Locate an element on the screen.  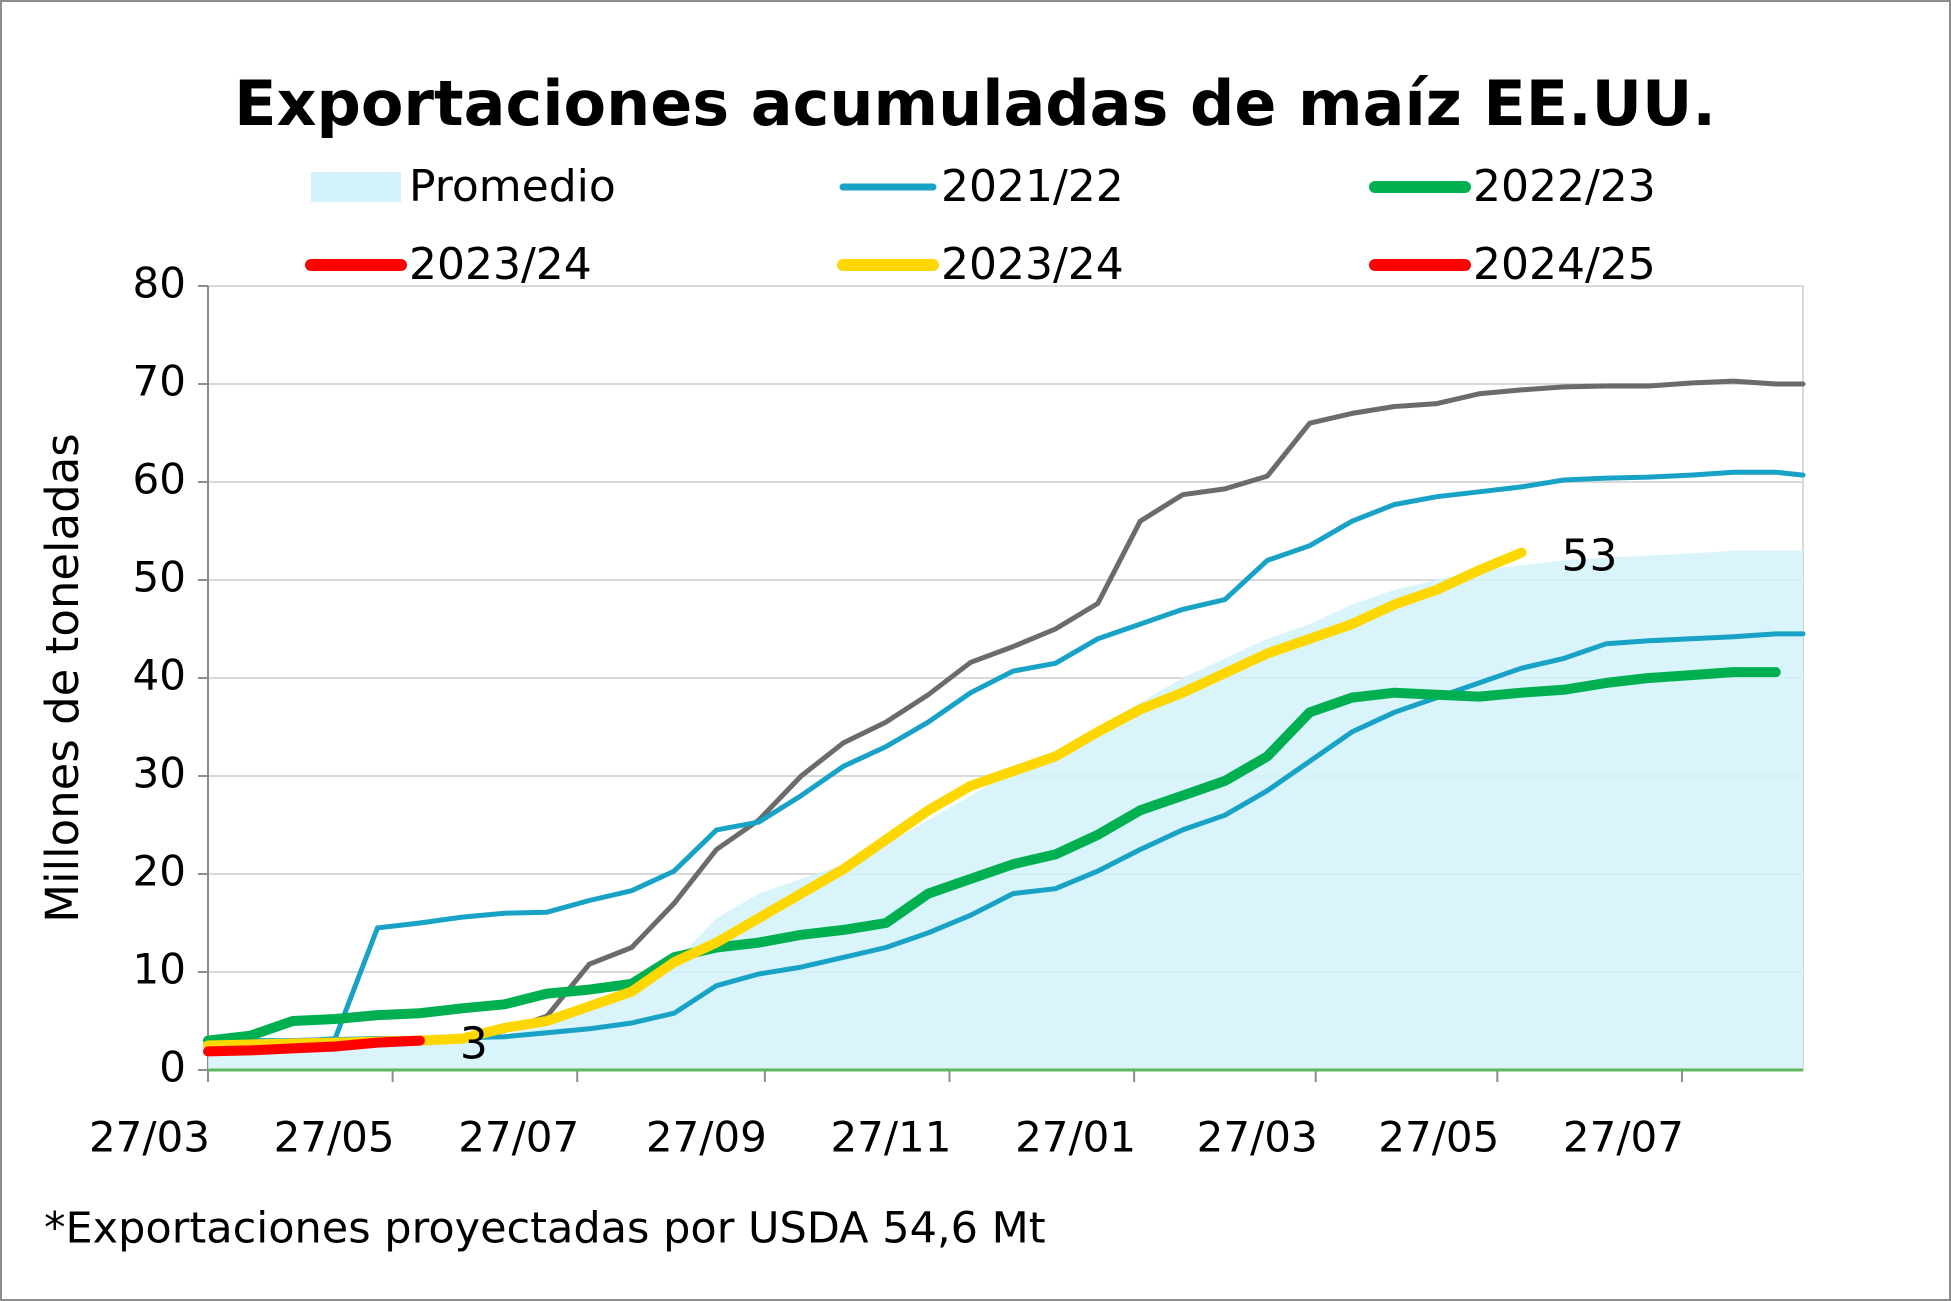
x-tick-label: 27/09 is located at coordinates (706, 1137).